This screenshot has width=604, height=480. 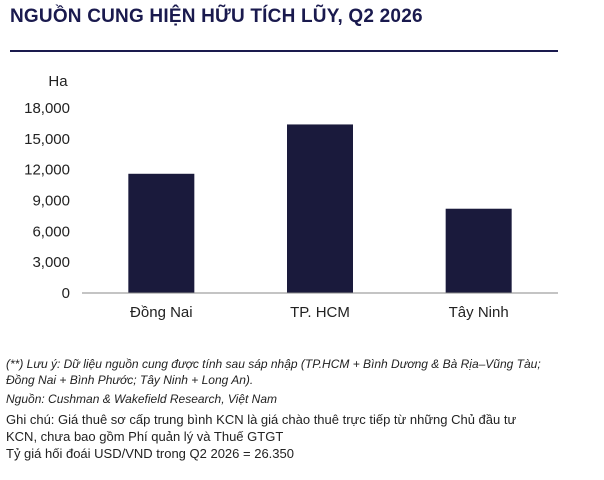 I want to click on y-tick-label: 6,000, so click(x=51, y=231).